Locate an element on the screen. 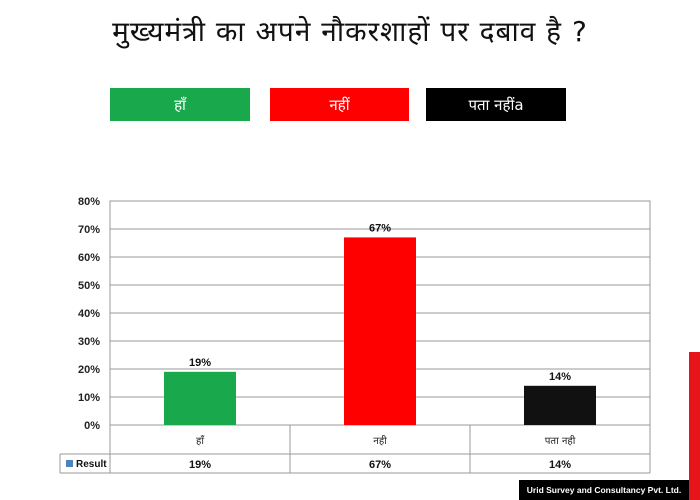 This screenshot has width=700, height=500. legend-yes: हाँ is located at coordinates (180, 104).